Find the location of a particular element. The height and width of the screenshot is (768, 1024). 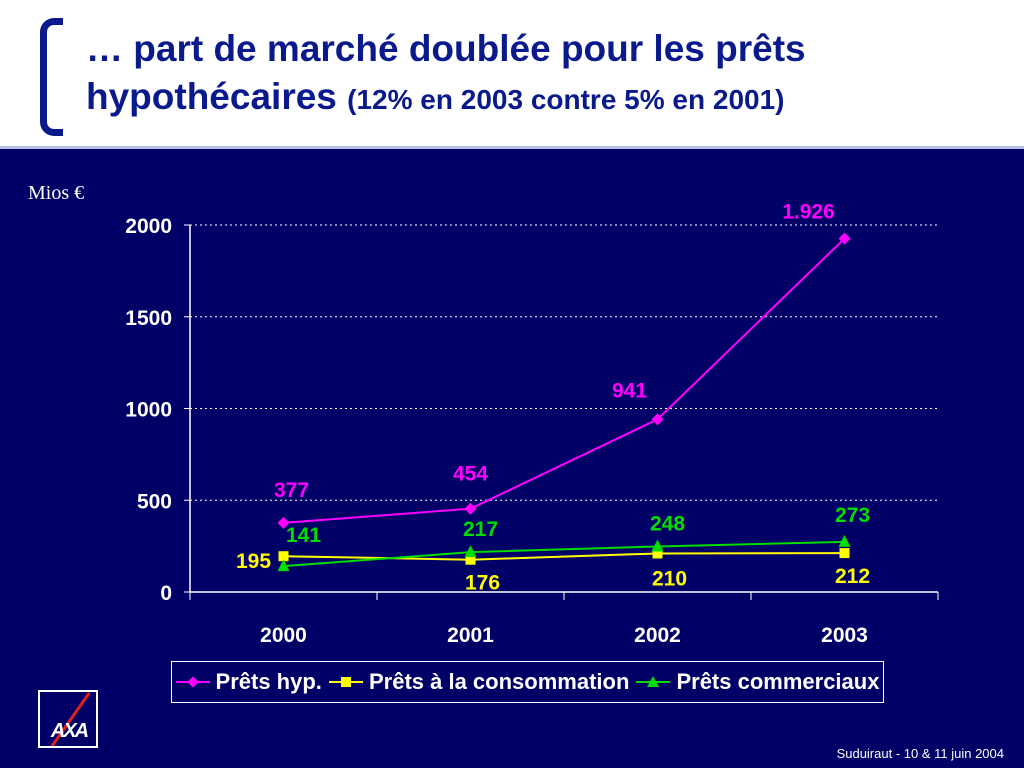

y-tick-label: 0 is located at coordinates (166, 593).